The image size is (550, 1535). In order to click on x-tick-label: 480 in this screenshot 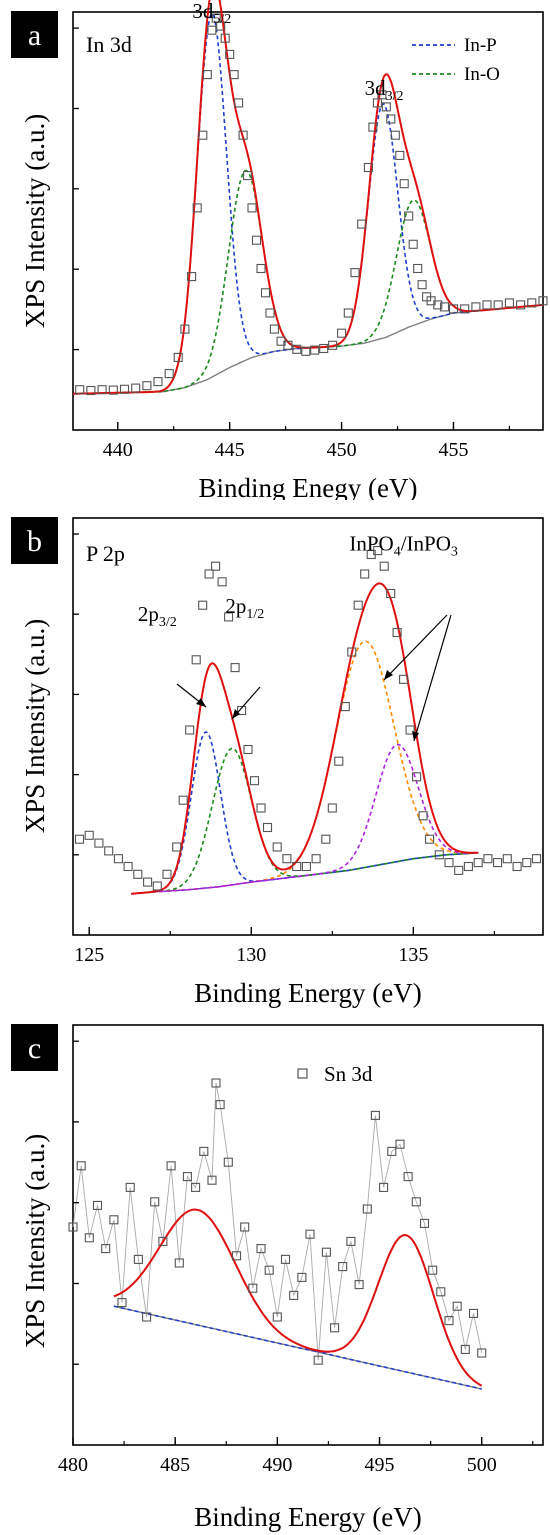, I will do `click(73, 1465)`.